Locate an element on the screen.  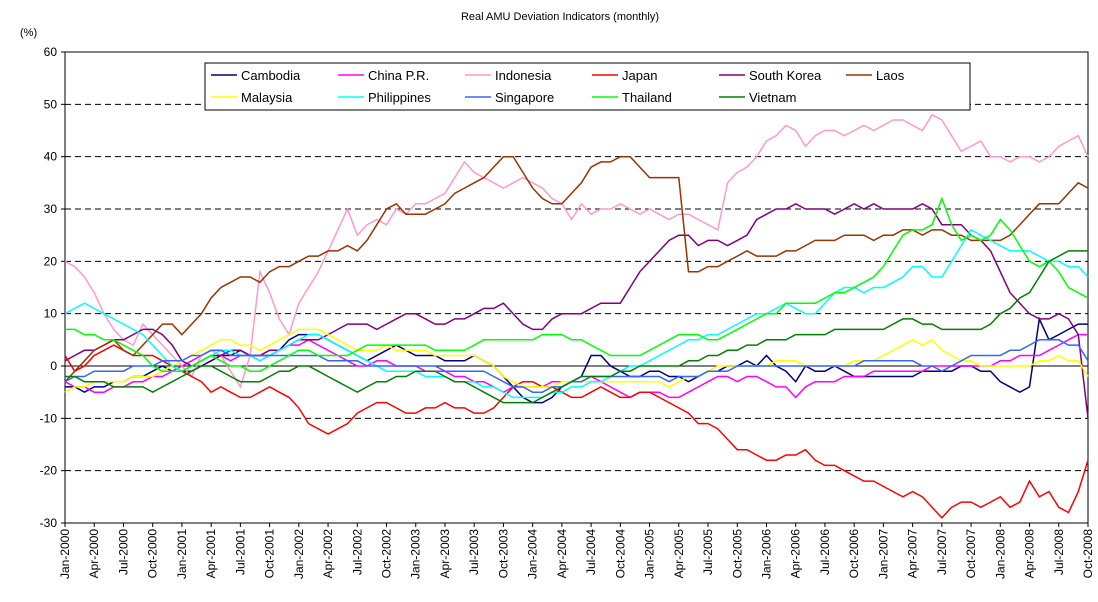
x-tick-label: Apr-2003 is located at coordinates (445, 554).